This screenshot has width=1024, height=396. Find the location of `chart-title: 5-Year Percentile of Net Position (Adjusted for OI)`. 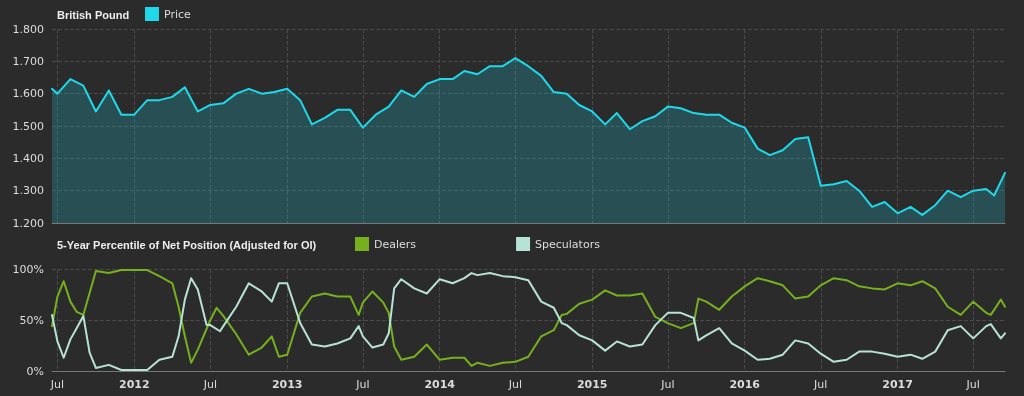

chart-title: 5-Year Percentile of Net Position (Adjusted for OI) is located at coordinates (187, 244).